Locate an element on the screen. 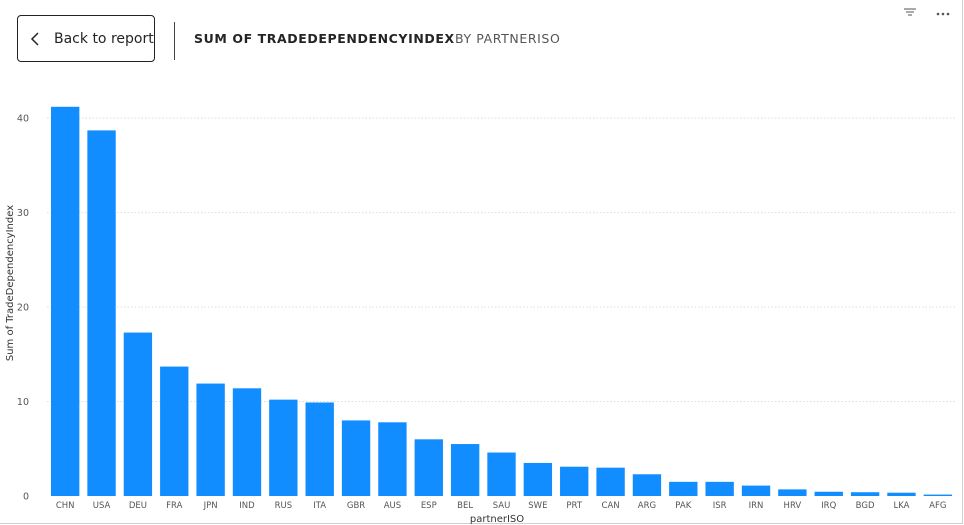 This screenshot has height=525, width=964. x-tick-label-bel: BEL is located at coordinates (465, 506).